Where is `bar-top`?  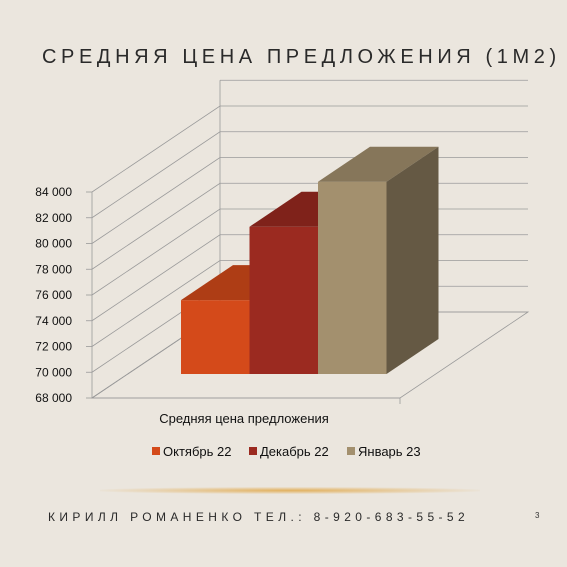 bar-top is located at coordinates (378, 164).